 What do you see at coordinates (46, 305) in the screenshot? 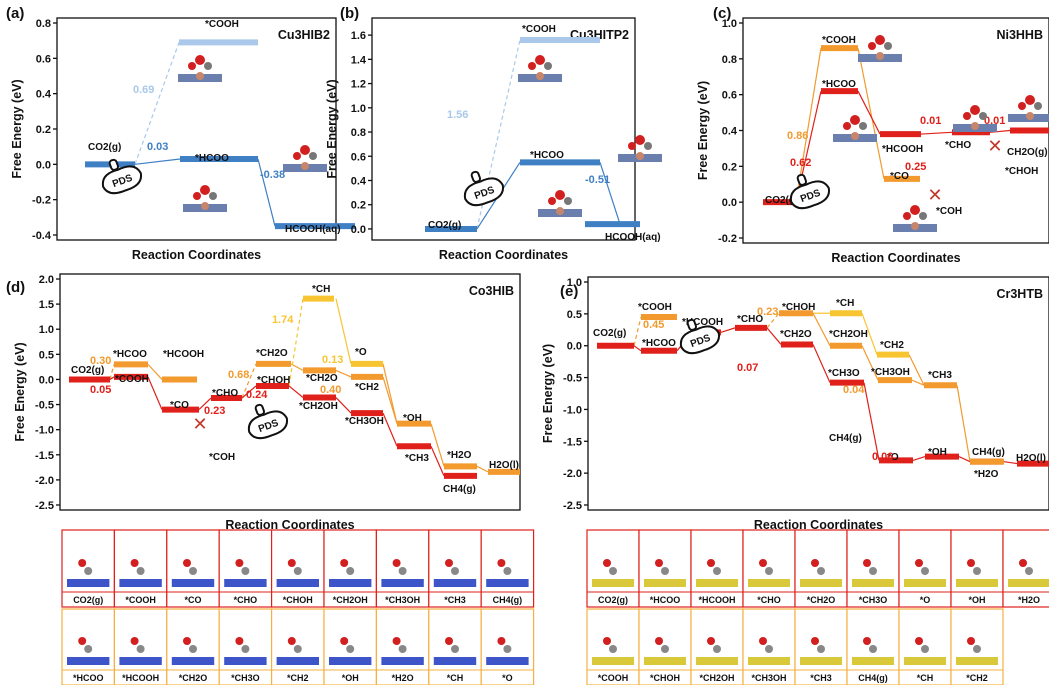
I see `y-tick-label: 1.5` at bounding box center [46, 305].